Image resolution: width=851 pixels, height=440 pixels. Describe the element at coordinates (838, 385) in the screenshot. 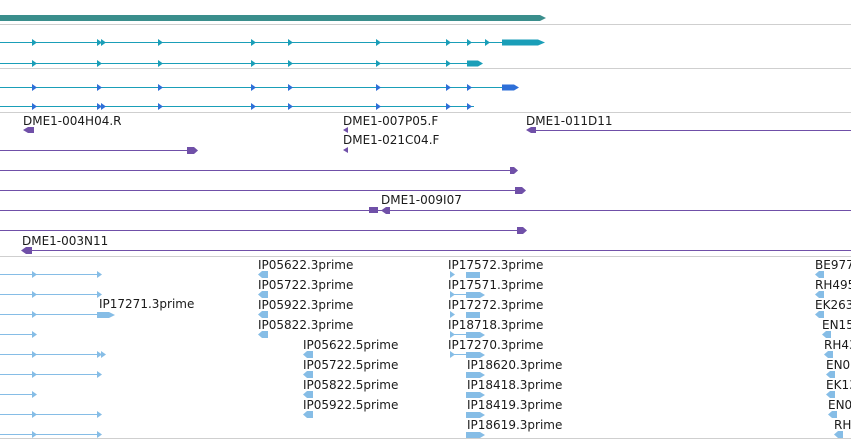

I see `est-label: EK13` at that location.